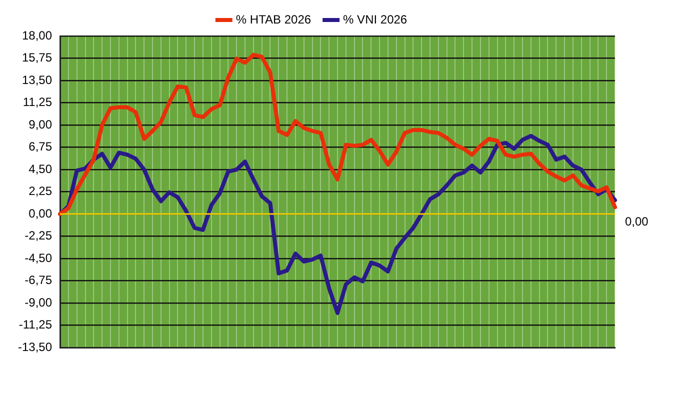 Image resolution: width=690 pixels, height=408 pixels. Describe the element at coordinates (35, 347) in the screenshot. I see `y-tick-label: -13,50` at that location.